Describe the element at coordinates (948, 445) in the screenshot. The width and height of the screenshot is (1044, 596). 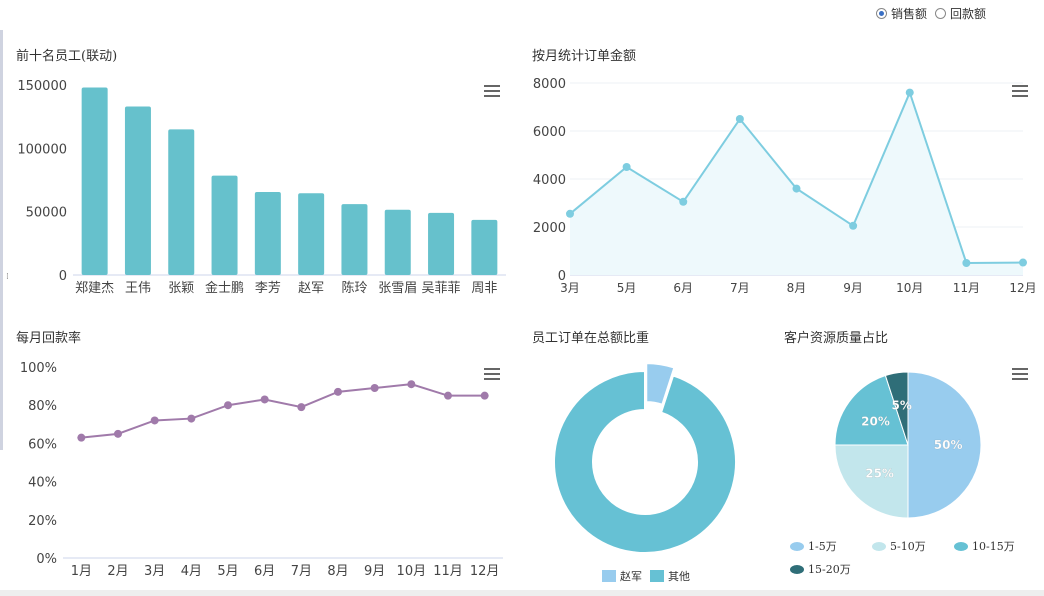
I see `pie-data-label: 50%` at that location.